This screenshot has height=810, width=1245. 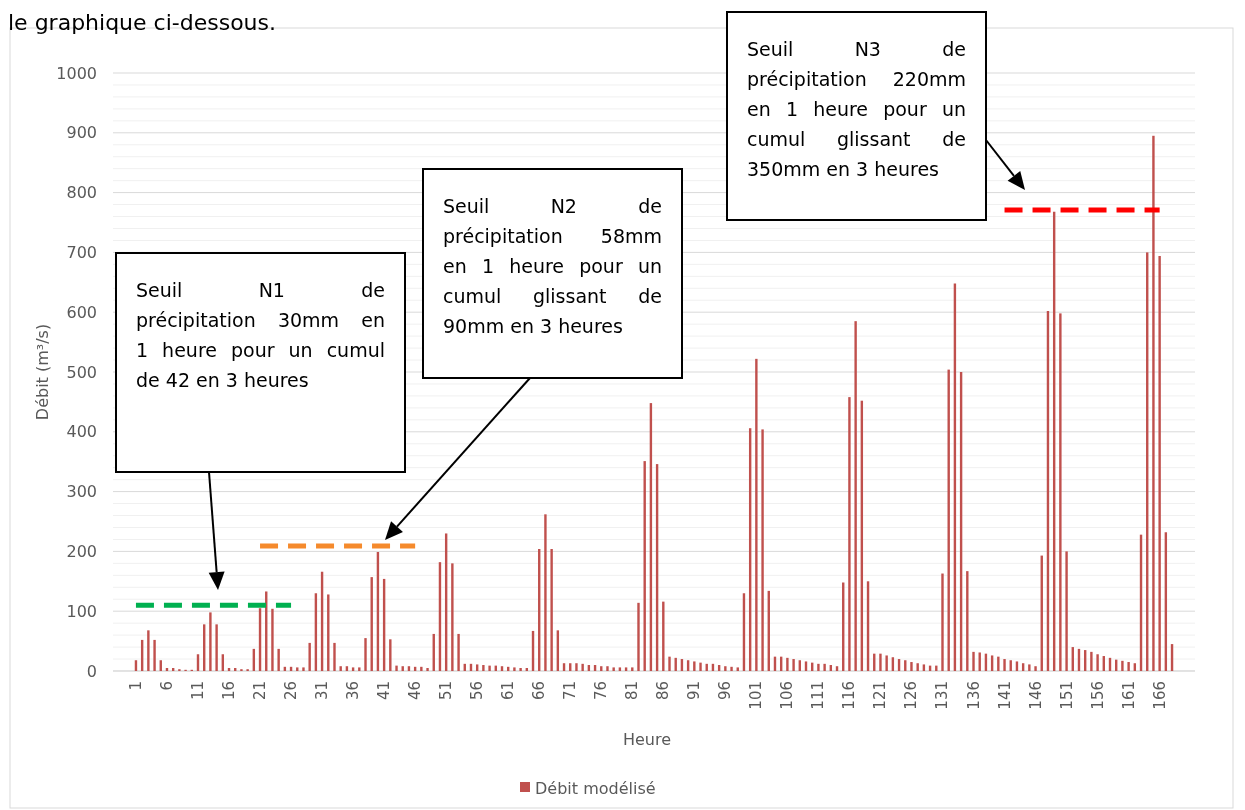 I want to click on x-tick-label: 146, so click(x=1035, y=695).